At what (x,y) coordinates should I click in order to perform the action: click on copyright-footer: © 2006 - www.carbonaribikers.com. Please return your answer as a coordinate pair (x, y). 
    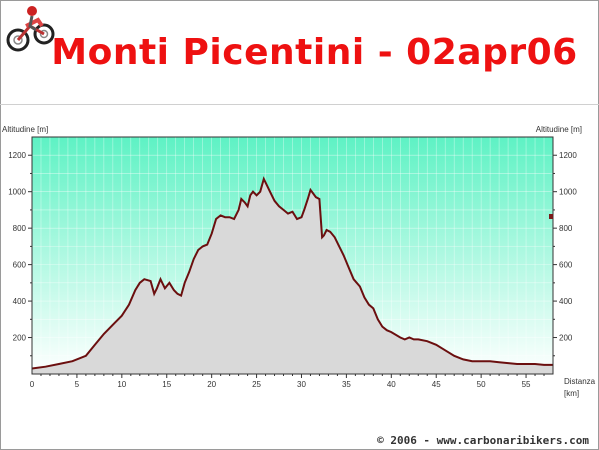
    Looking at the image, I should click on (483, 440).